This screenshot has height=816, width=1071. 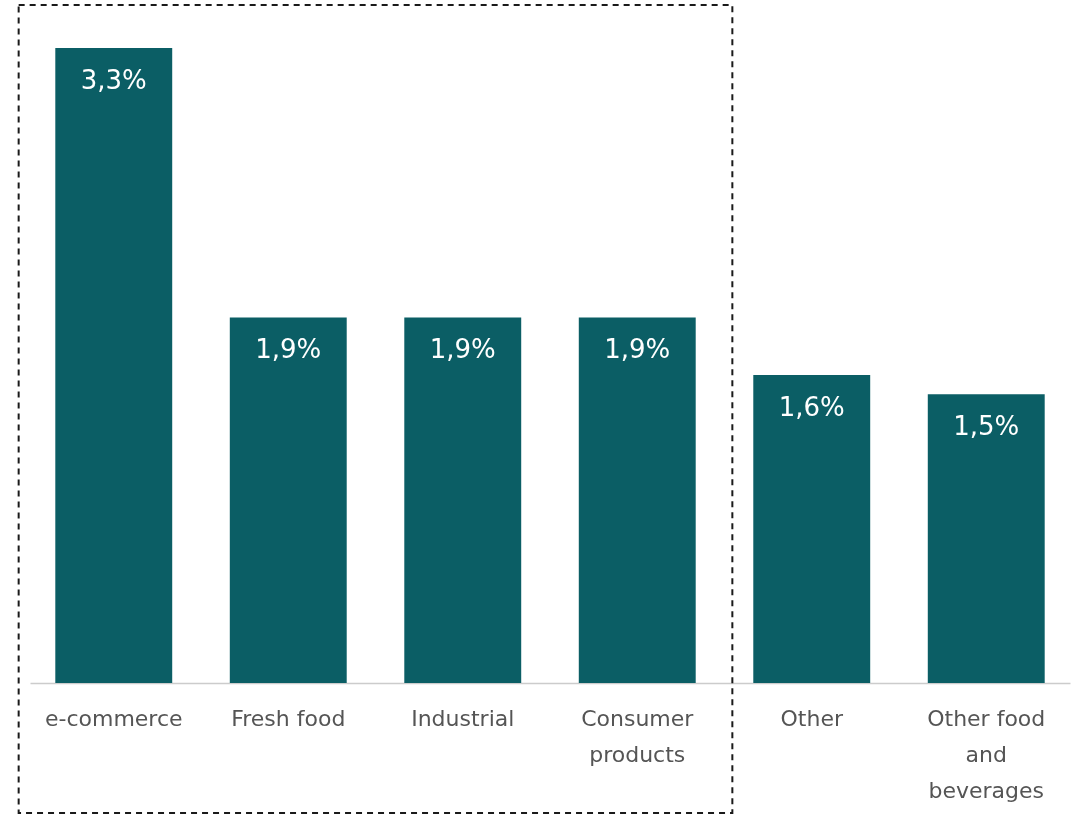 What do you see at coordinates (113, 80) in the screenshot?
I see `data-label: 3,3%` at bounding box center [113, 80].